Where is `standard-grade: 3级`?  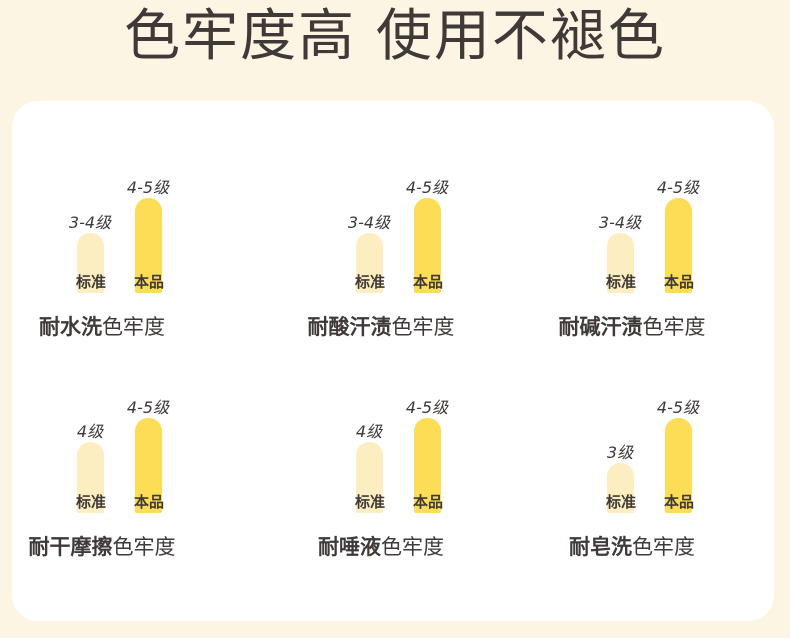
standard-grade: 3级 is located at coordinates (620, 452).